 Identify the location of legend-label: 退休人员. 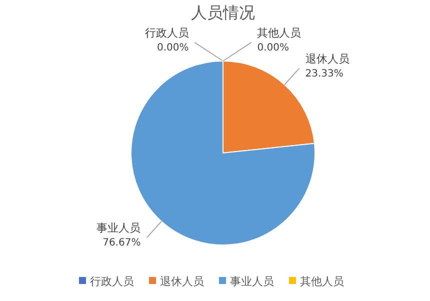
(182, 281).